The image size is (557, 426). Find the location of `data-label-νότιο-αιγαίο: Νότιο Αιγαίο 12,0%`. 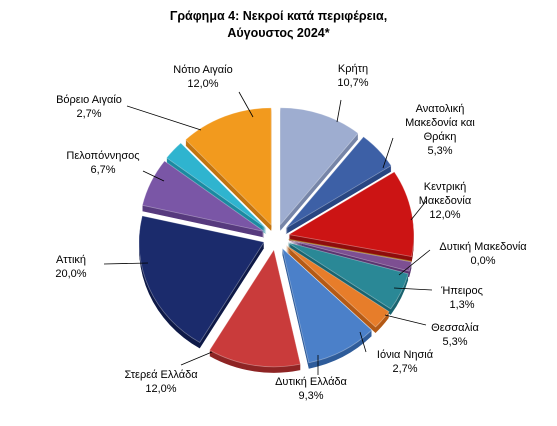

data-label-νότιο-αιγαίο: Νότιο Αιγαίο 12,0% is located at coordinates (202, 77).